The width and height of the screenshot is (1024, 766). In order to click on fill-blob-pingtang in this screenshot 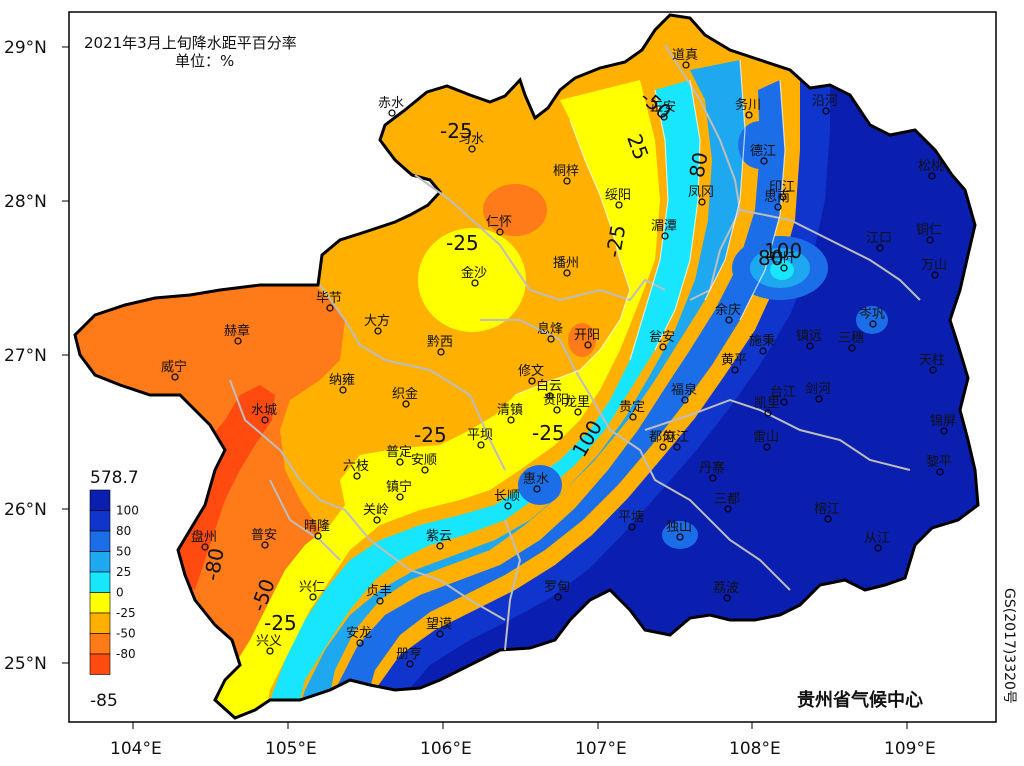, I will do `click(680, 535)`.